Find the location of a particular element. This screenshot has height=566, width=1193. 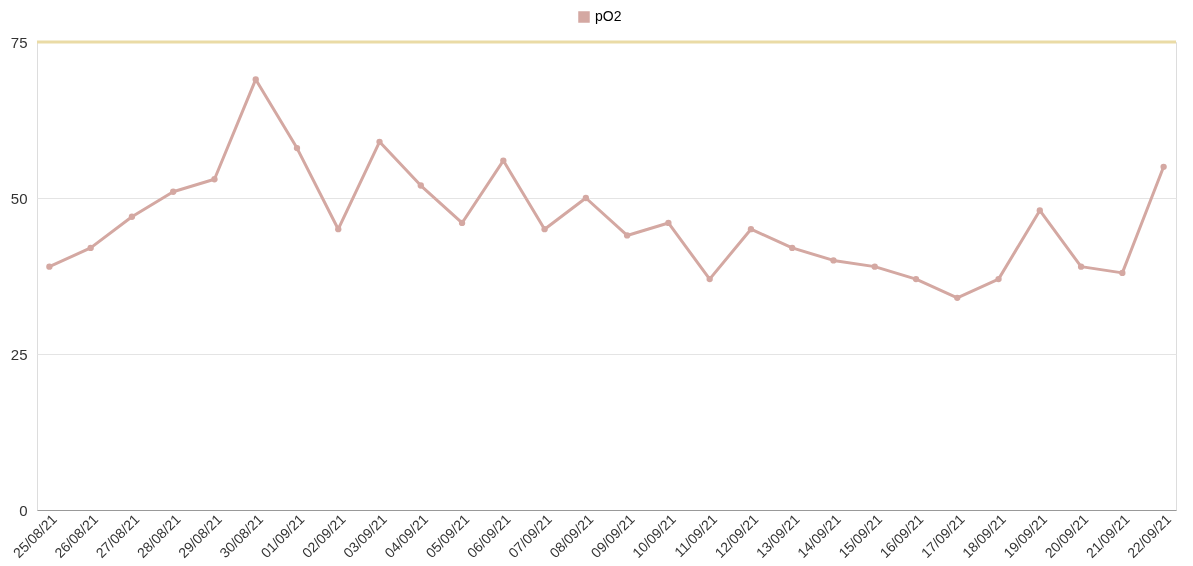

y-tick-label: 0 is located at coordinates (23, 510).